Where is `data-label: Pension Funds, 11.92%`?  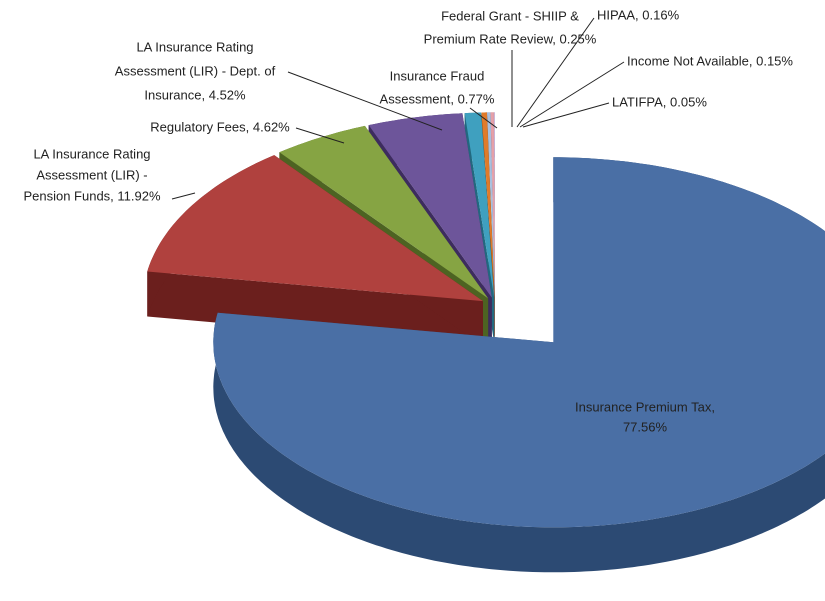 data-label: Pension Funds, 11.92% is located at coordinates (92, 195).